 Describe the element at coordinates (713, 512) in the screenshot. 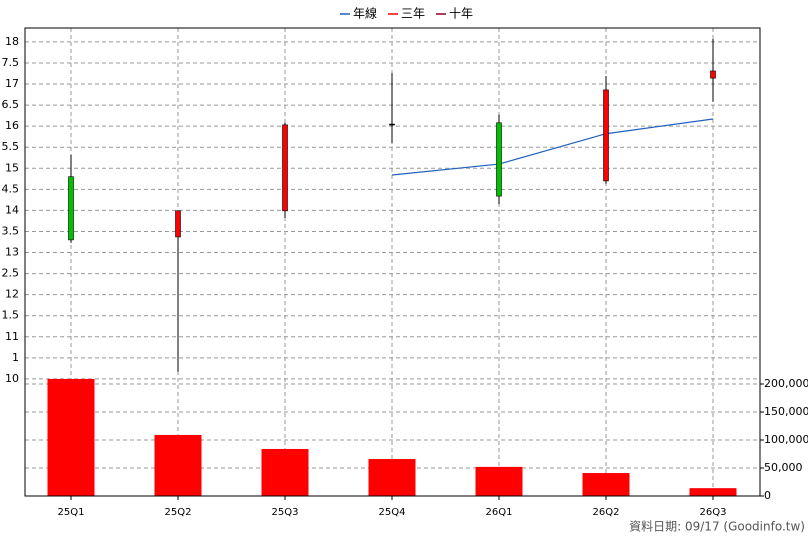

I see `x-tick-label: 26Q3` at that location.